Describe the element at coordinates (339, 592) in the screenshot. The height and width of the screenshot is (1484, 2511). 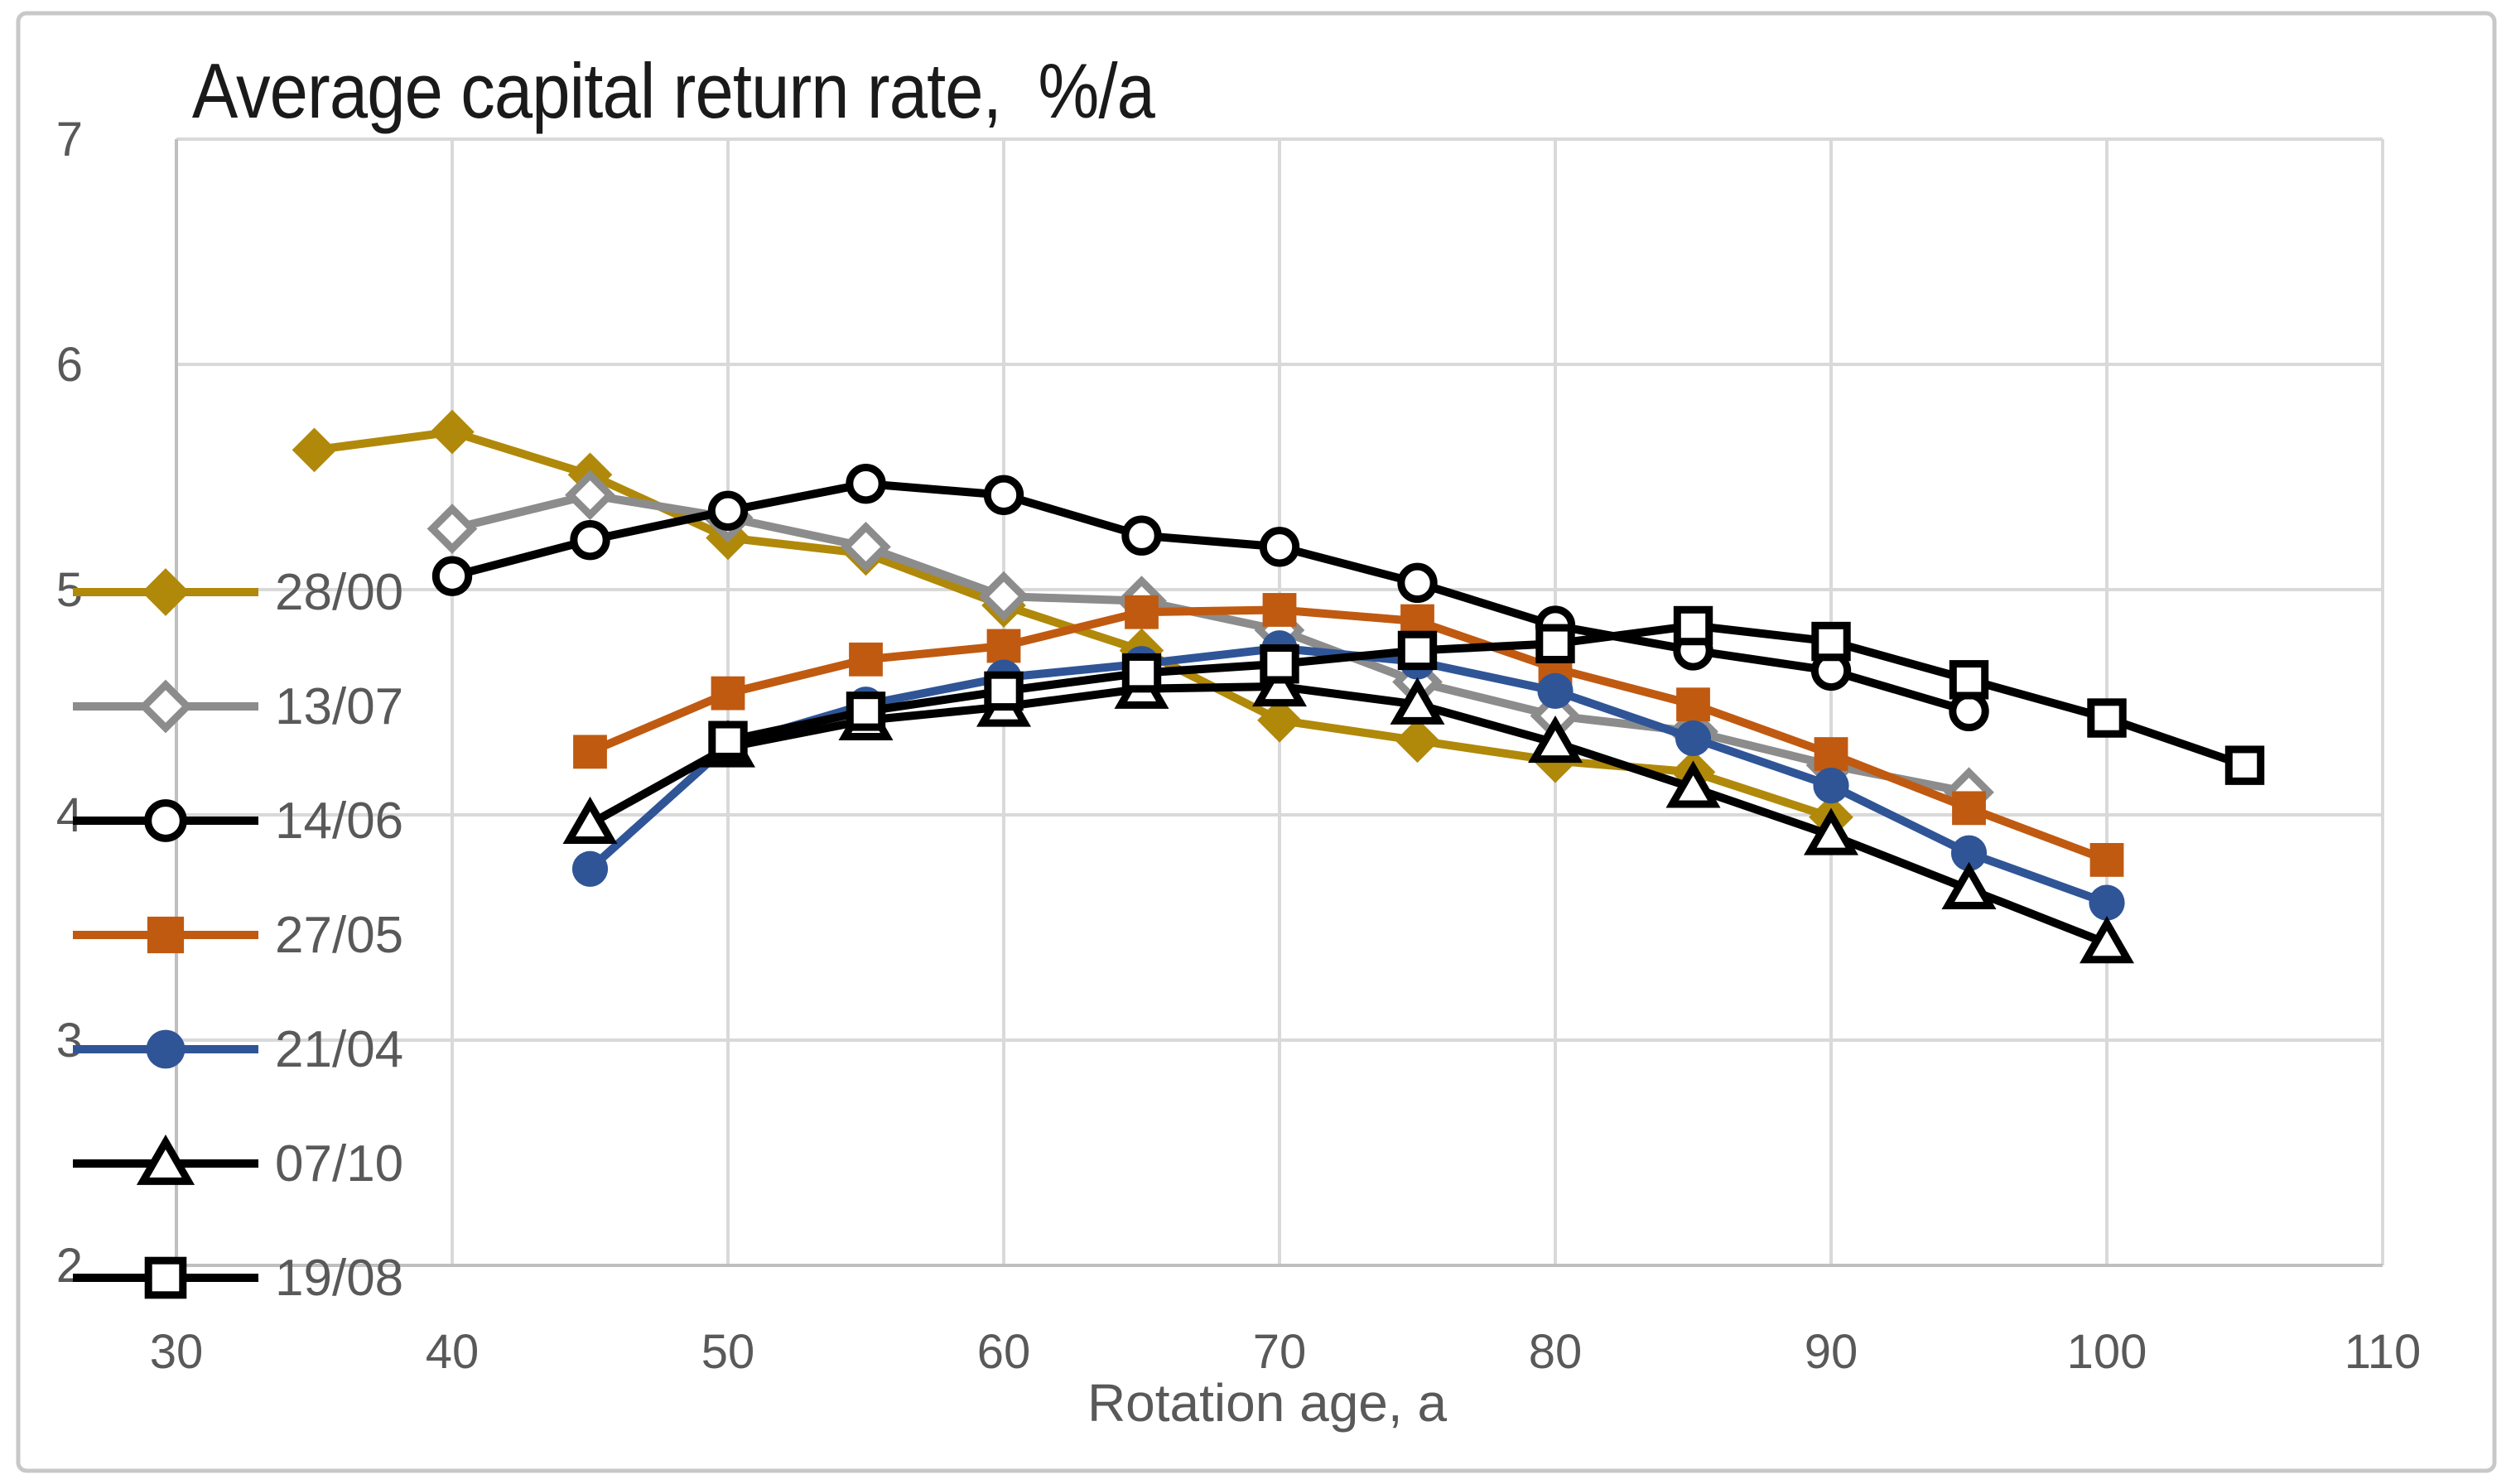
I see `legend-label: 28/00` at that location.